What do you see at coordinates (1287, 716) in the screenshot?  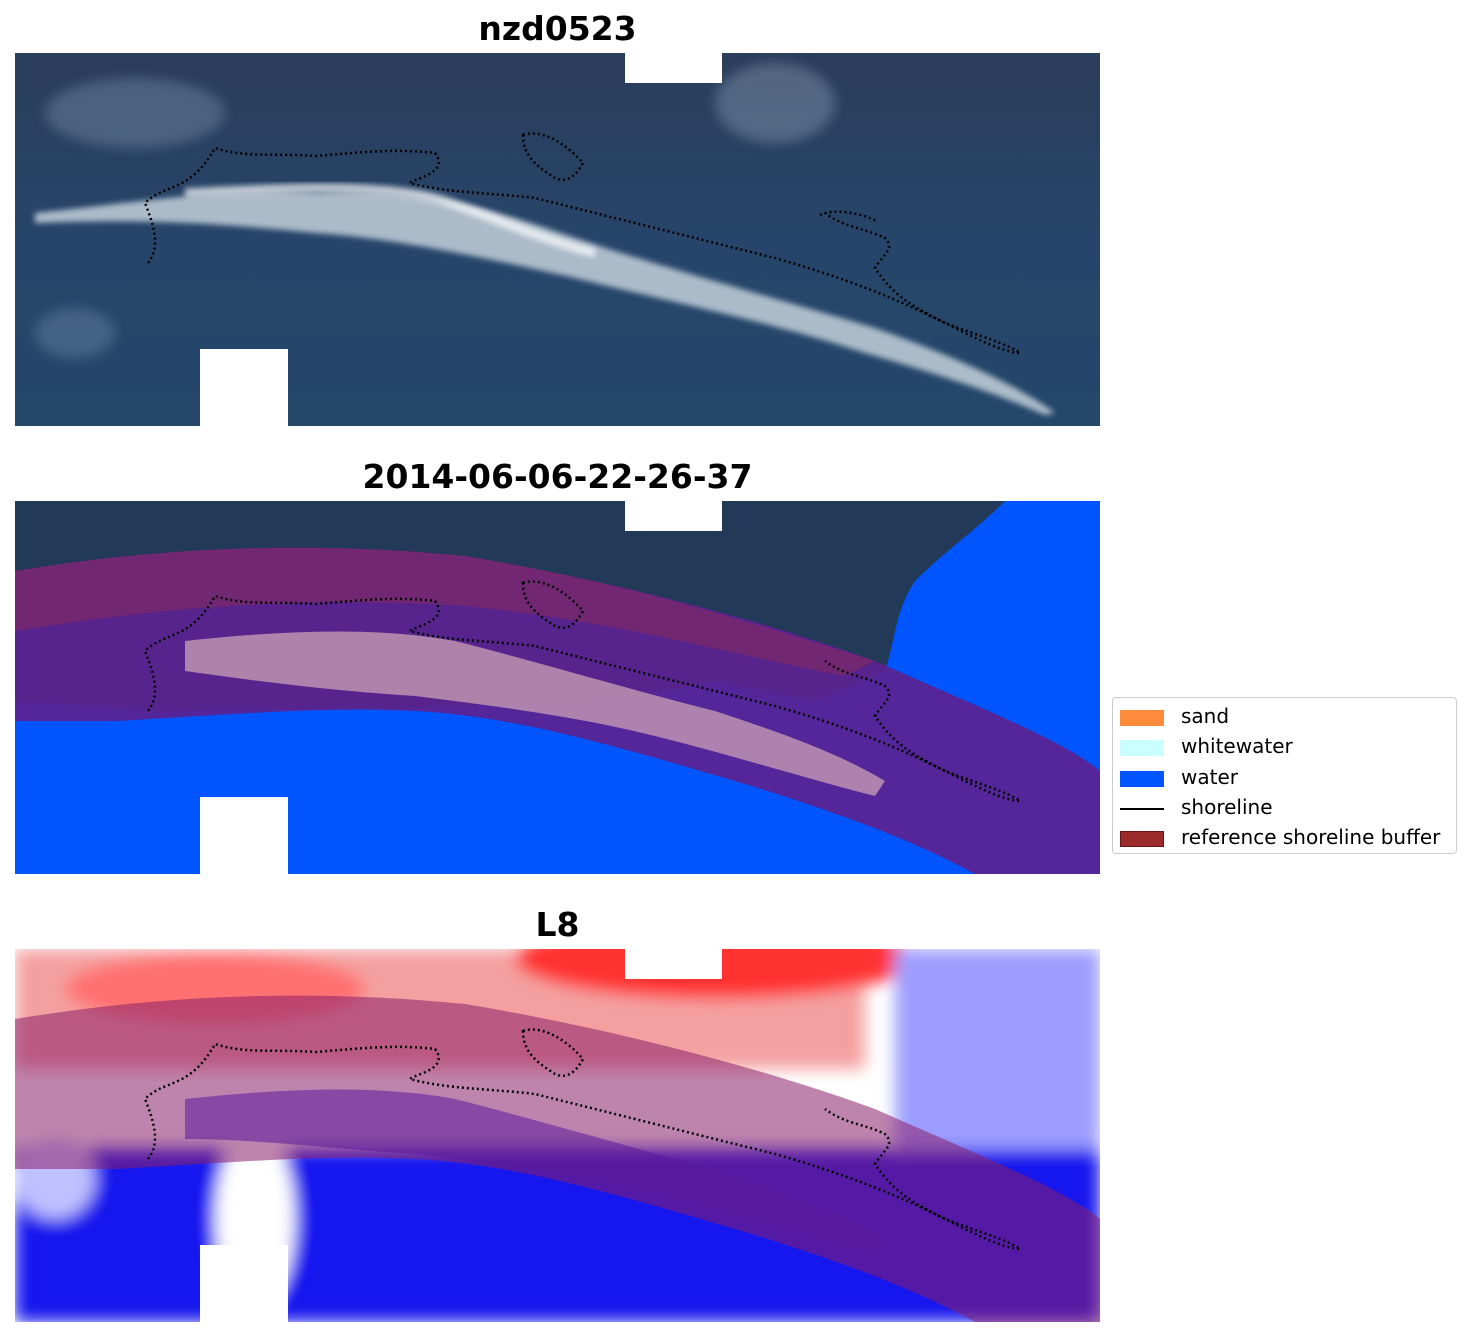 I see `legend-item-sand: sand` at bounding box center [1287, 716].